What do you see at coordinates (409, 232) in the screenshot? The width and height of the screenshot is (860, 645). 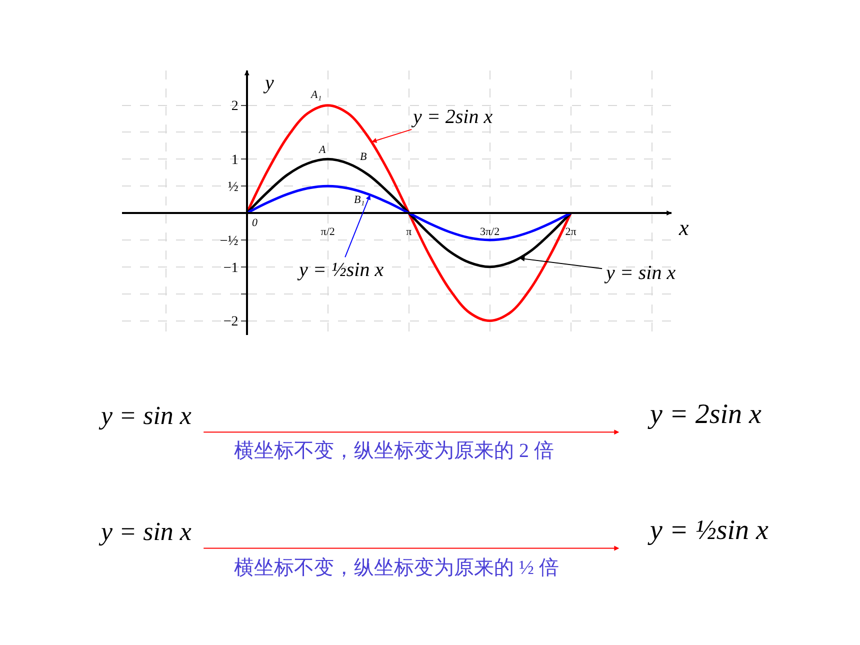 I see `x-tick-label: π` at bounding box center [409, 232].